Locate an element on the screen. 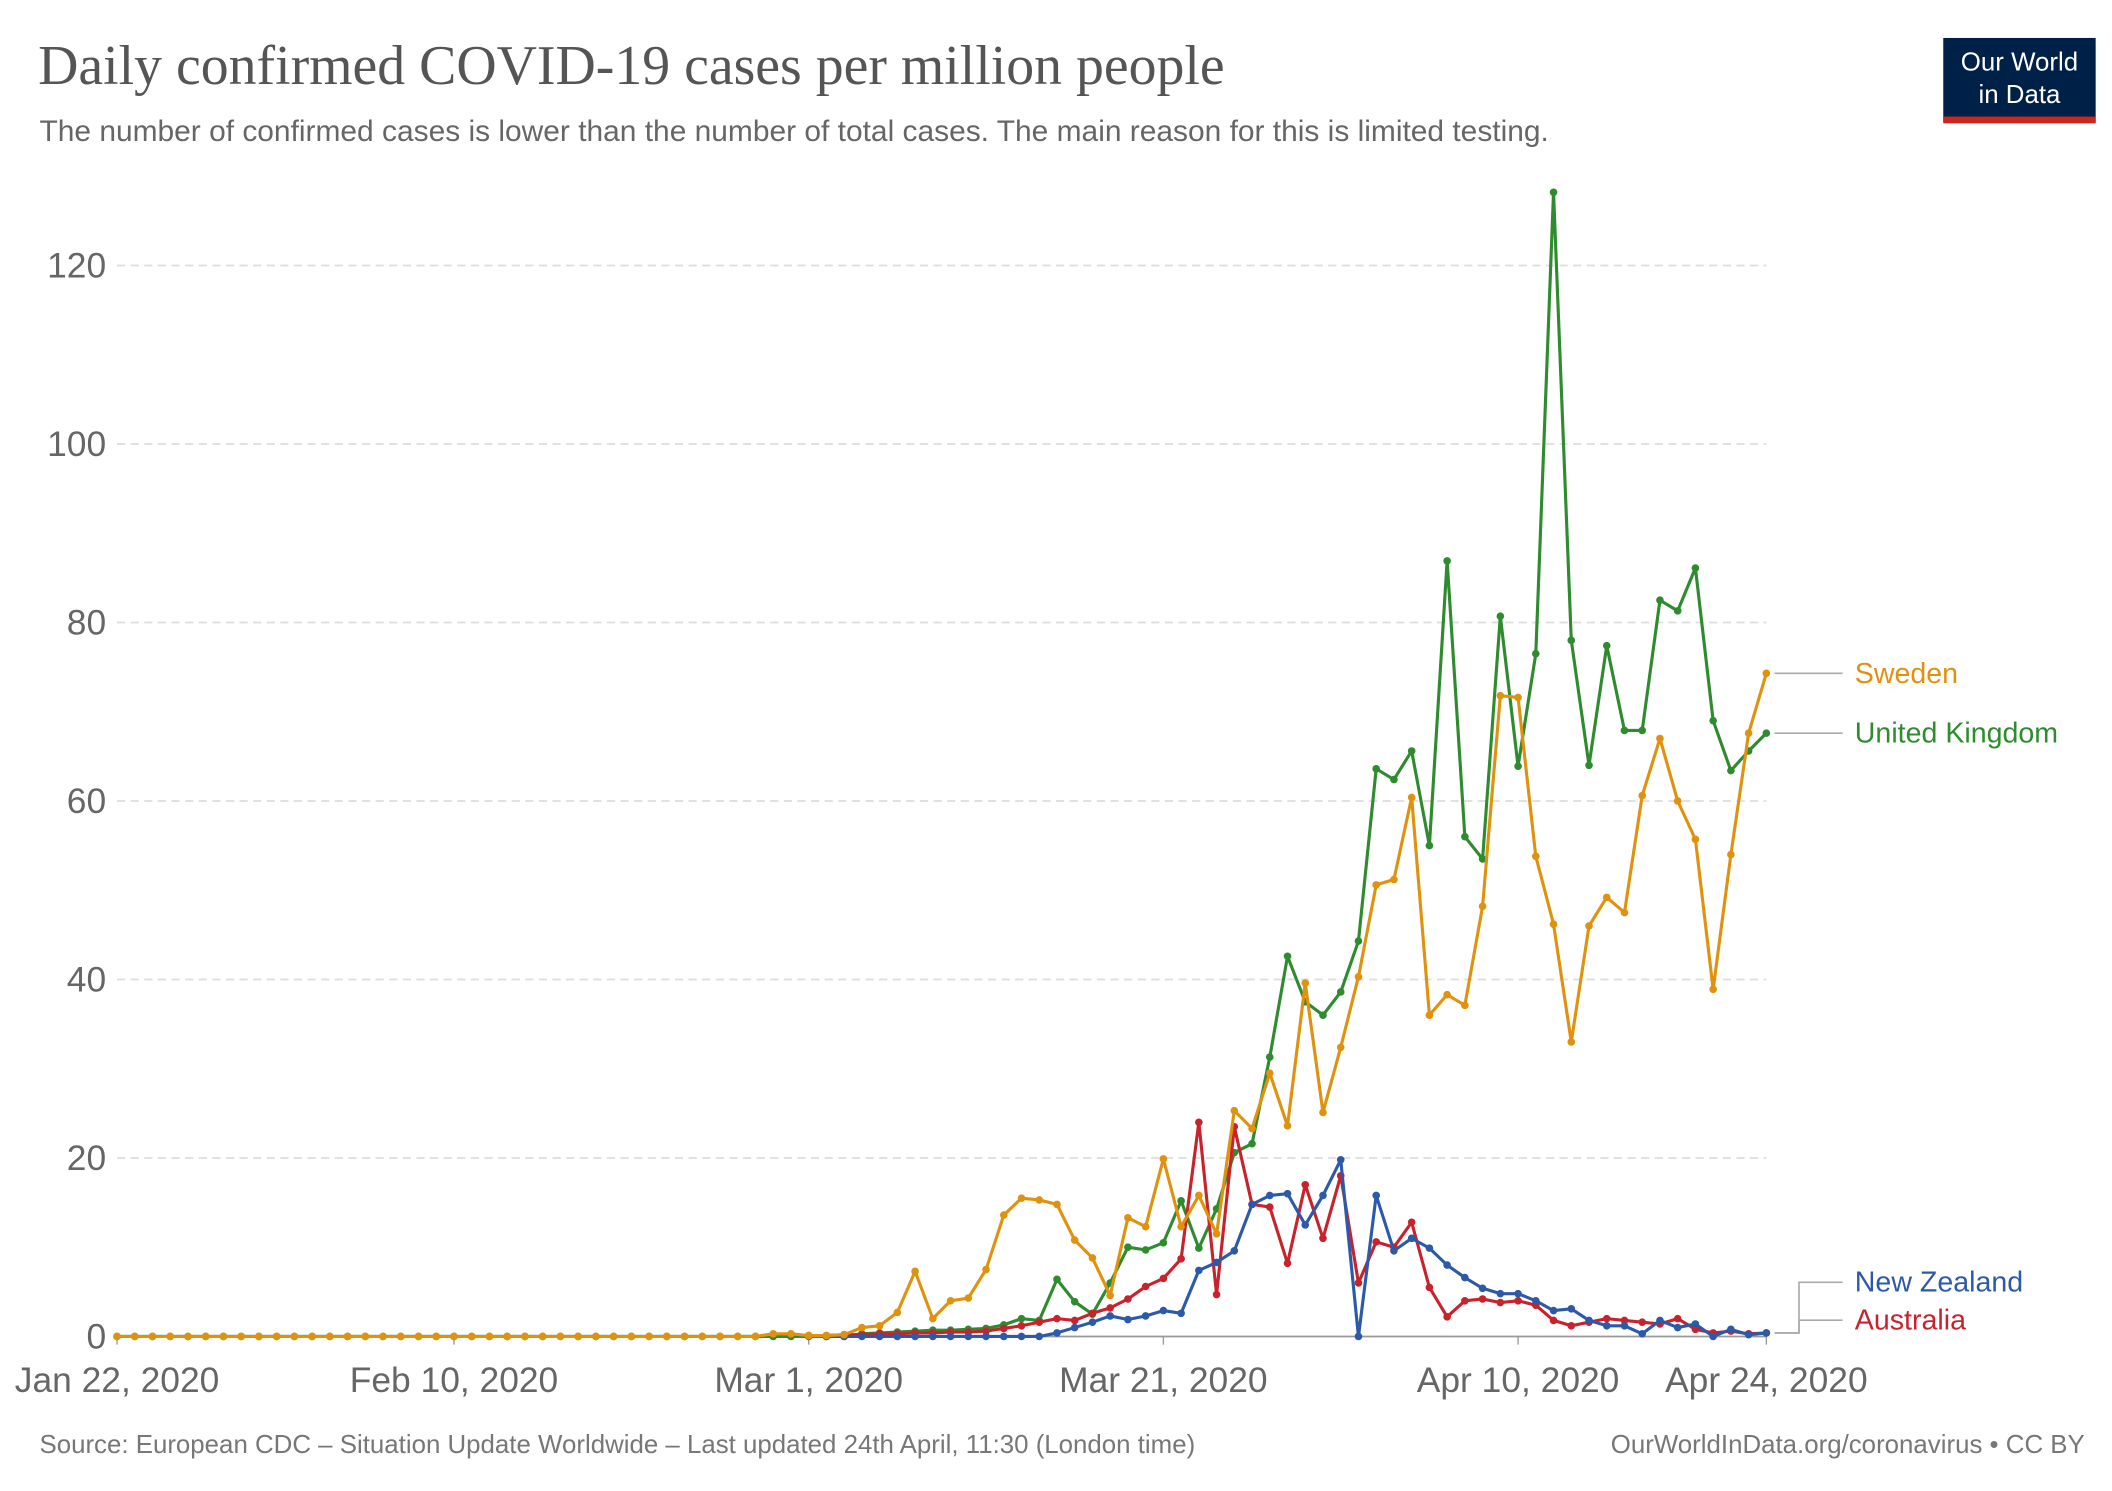 The width and height of the screenshot is (2112, 1491). x-tick-label: Feb 10, 2020 is located at coordinates (454, 1380).